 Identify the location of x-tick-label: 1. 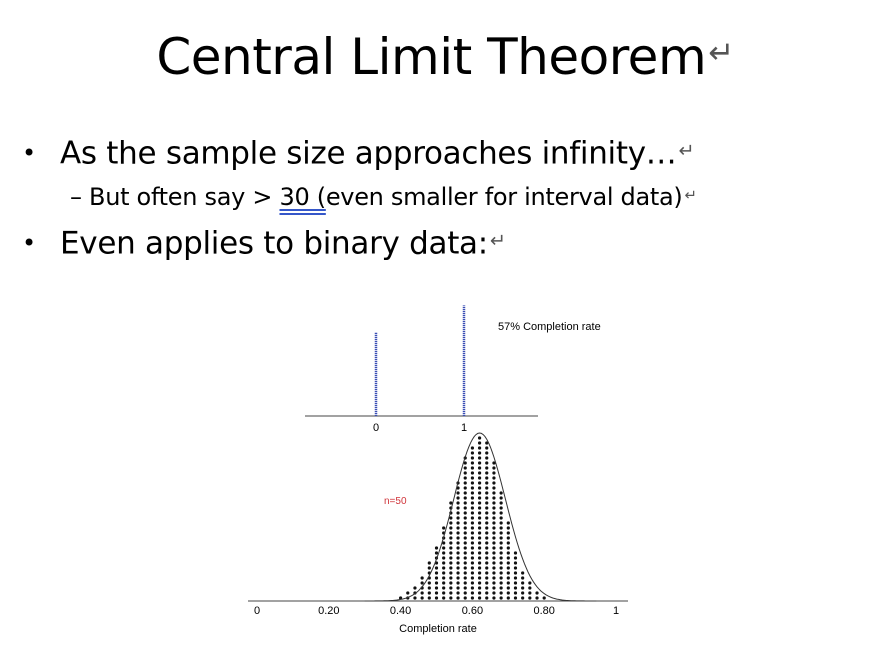
(616, 611).